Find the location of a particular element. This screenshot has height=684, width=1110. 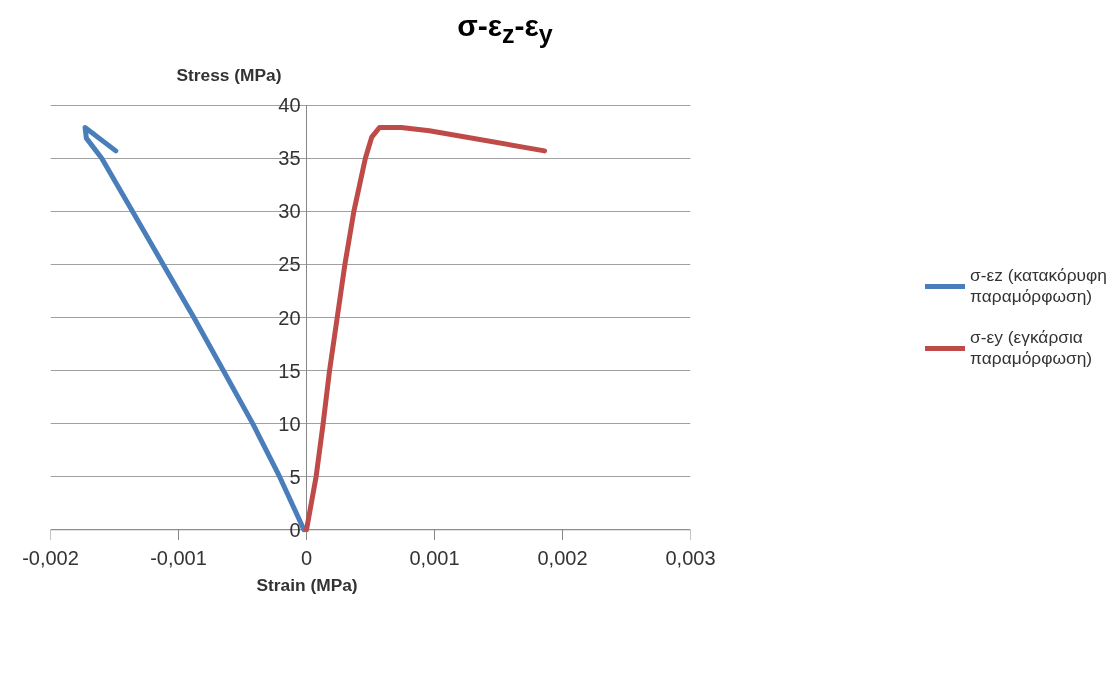

x-axis-title: Strain (MPa) is located at coordinates (307, 584).